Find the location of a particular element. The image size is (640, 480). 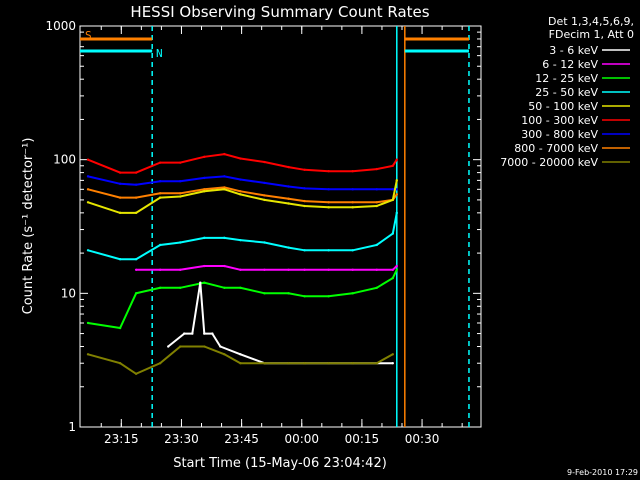

legend-label: 800 - 7000 keV is located at coordinates (556, 148).